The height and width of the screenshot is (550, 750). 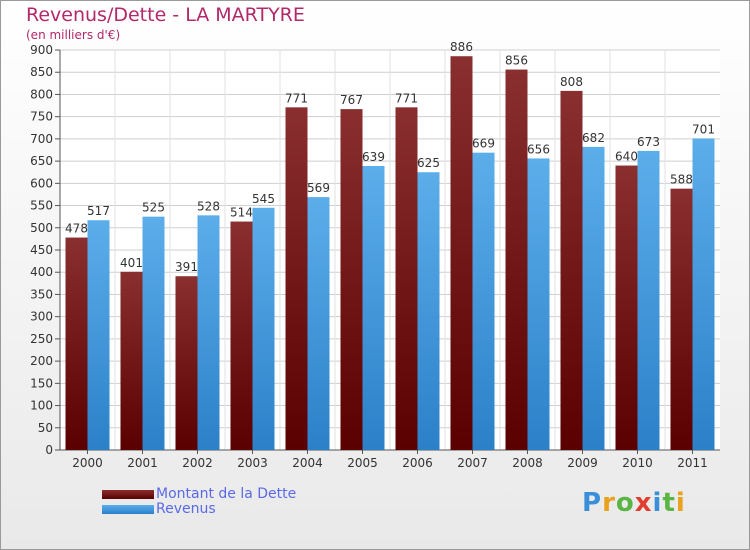 I want to click on y-tick-label: 150, so click(x=41, y=383).